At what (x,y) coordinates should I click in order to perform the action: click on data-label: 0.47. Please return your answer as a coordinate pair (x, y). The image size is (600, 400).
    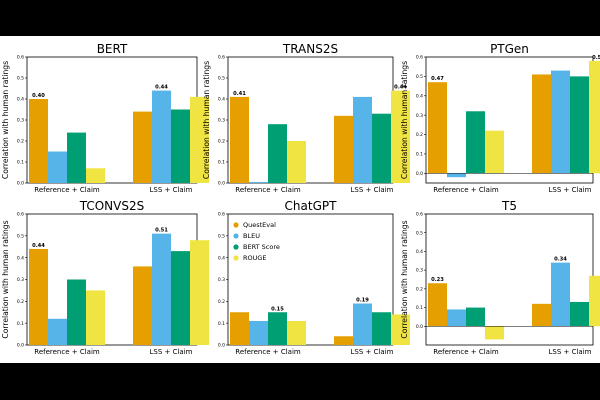
    Looking at the image, I should click on (437, 79).